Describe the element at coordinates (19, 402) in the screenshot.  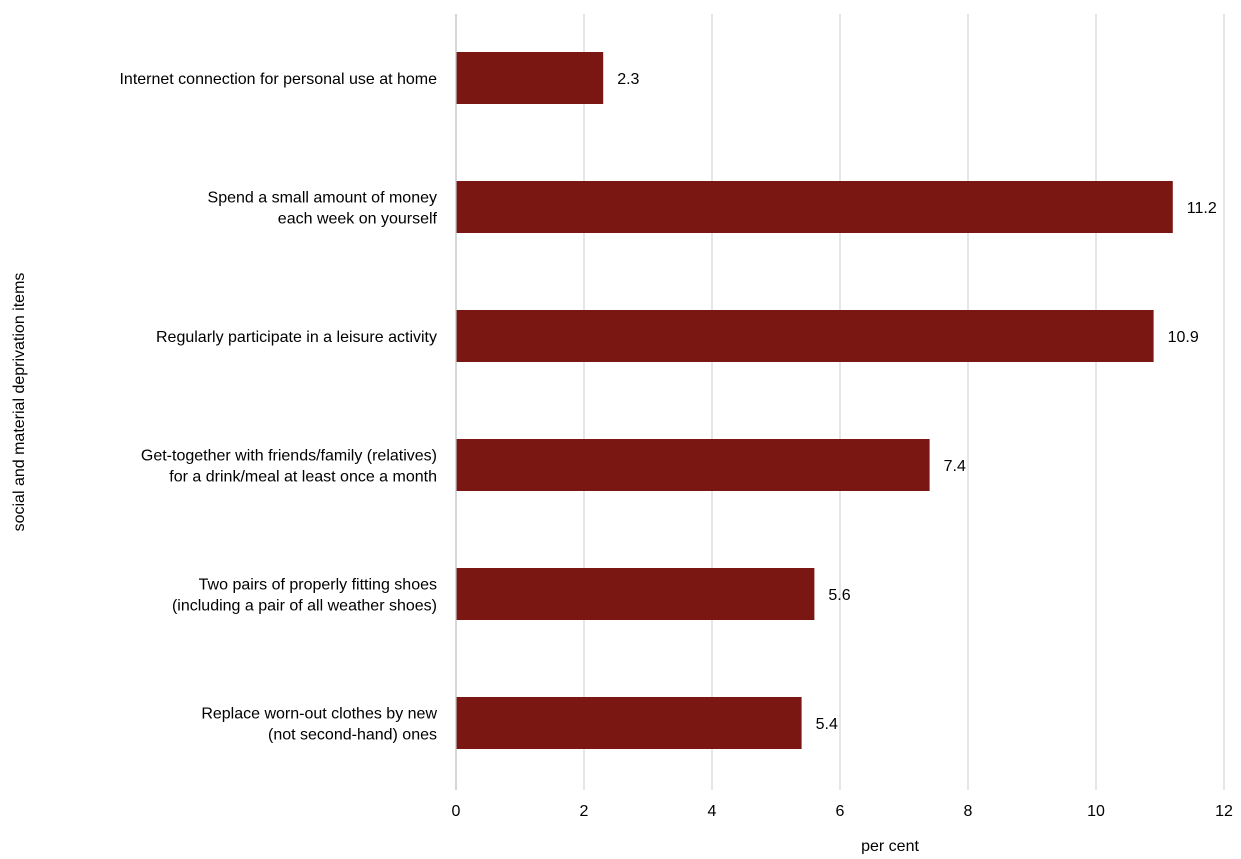
I see `y-axis-title: social and material deprivation items` at that location.